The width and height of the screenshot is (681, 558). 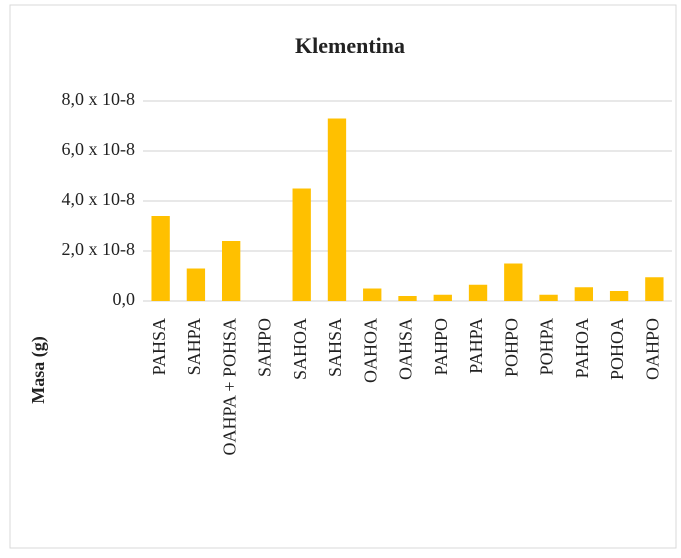 I want to click on x-tick-label: POHPO, so click(x=511, y=347).